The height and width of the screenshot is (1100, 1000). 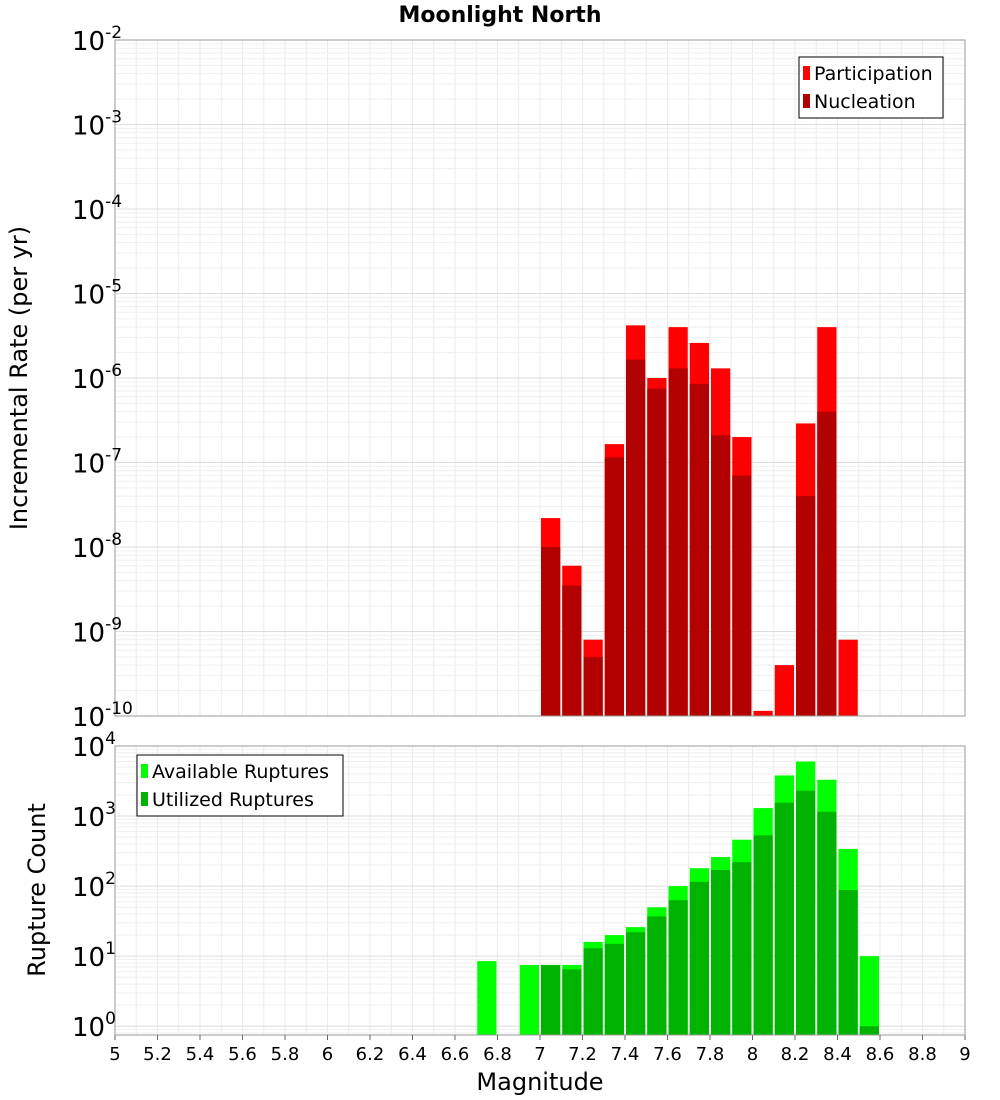 I want to click on y-tick-label: 10⁻⁸, so click(x=97, y=547).